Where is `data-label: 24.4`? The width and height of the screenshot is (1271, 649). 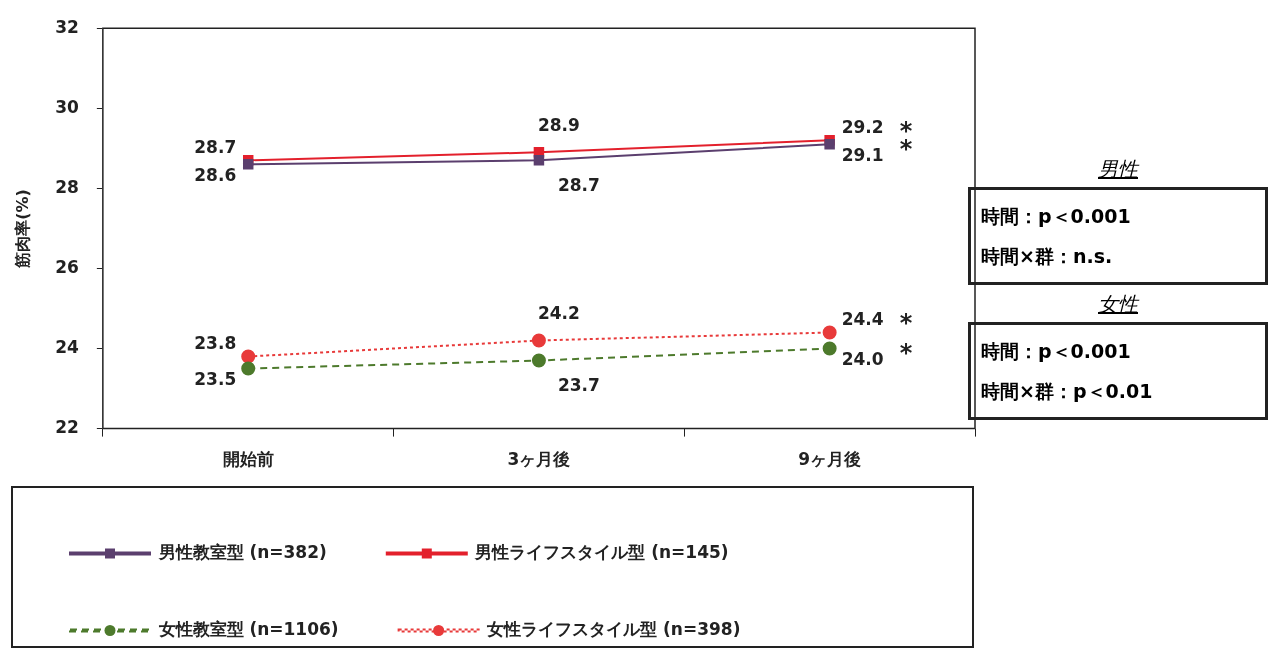 data-label: 24.4 is located at coordinates (862, 318).